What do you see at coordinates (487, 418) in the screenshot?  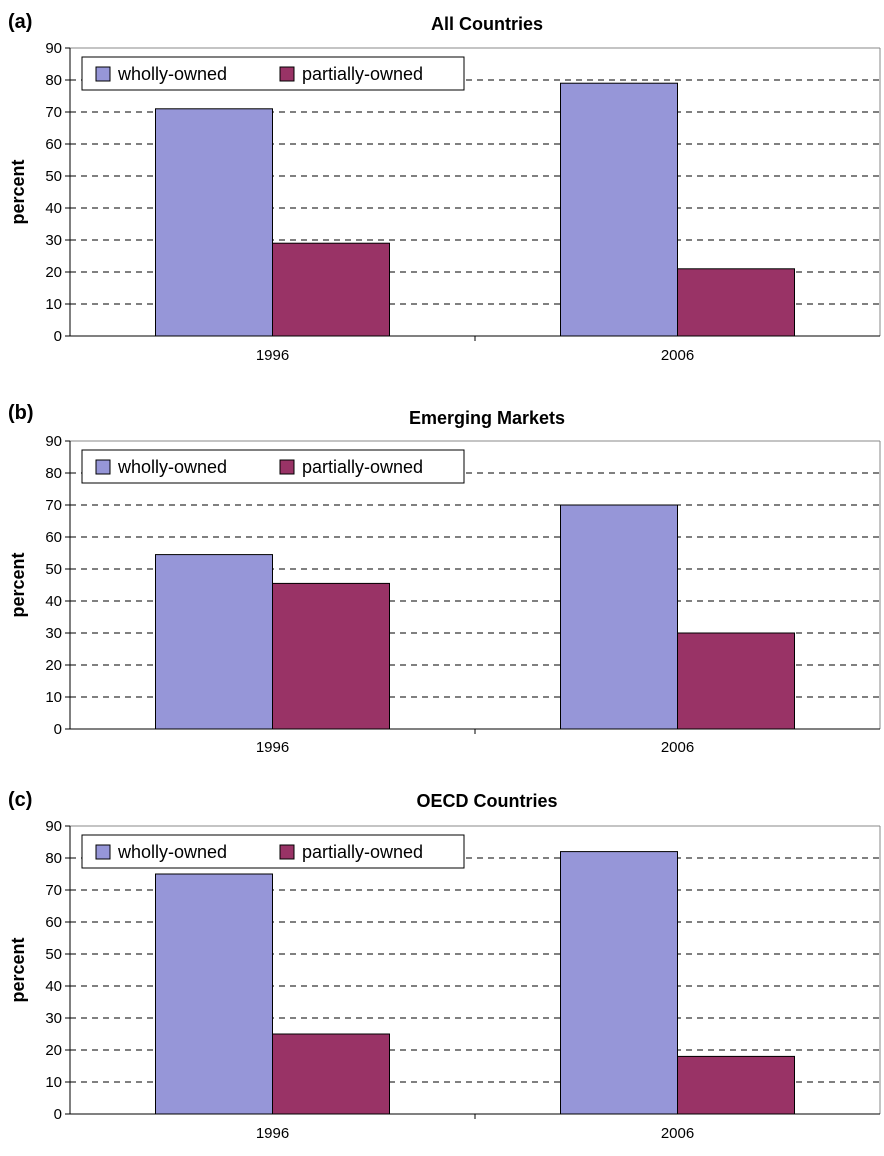 I see `chart-title: Emerging Markets` at bounding box center [487, 418].